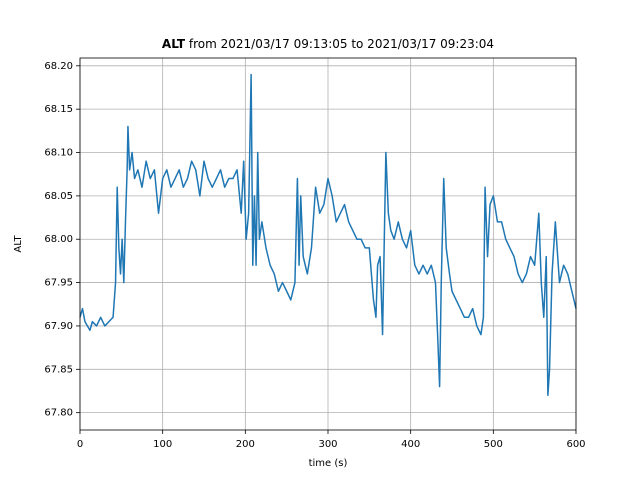 The image size is (640, 480). I want to click on x-tick-label: 200, so click(245, 444).